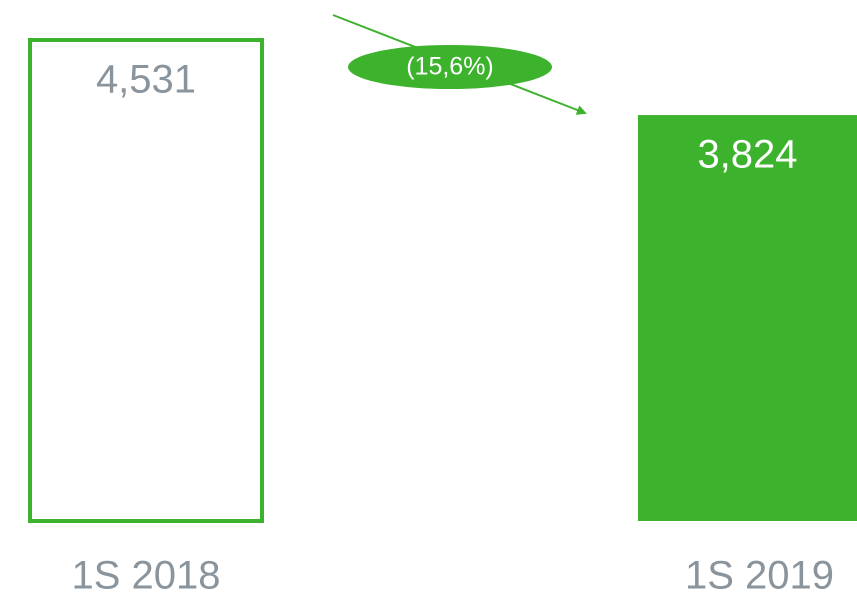 Image resolution: width=857 pixels, height=603 pixels. Describe the element at coordinates (759, 576) in the screenshot. I see `category-label: 1S 2019` at that location.